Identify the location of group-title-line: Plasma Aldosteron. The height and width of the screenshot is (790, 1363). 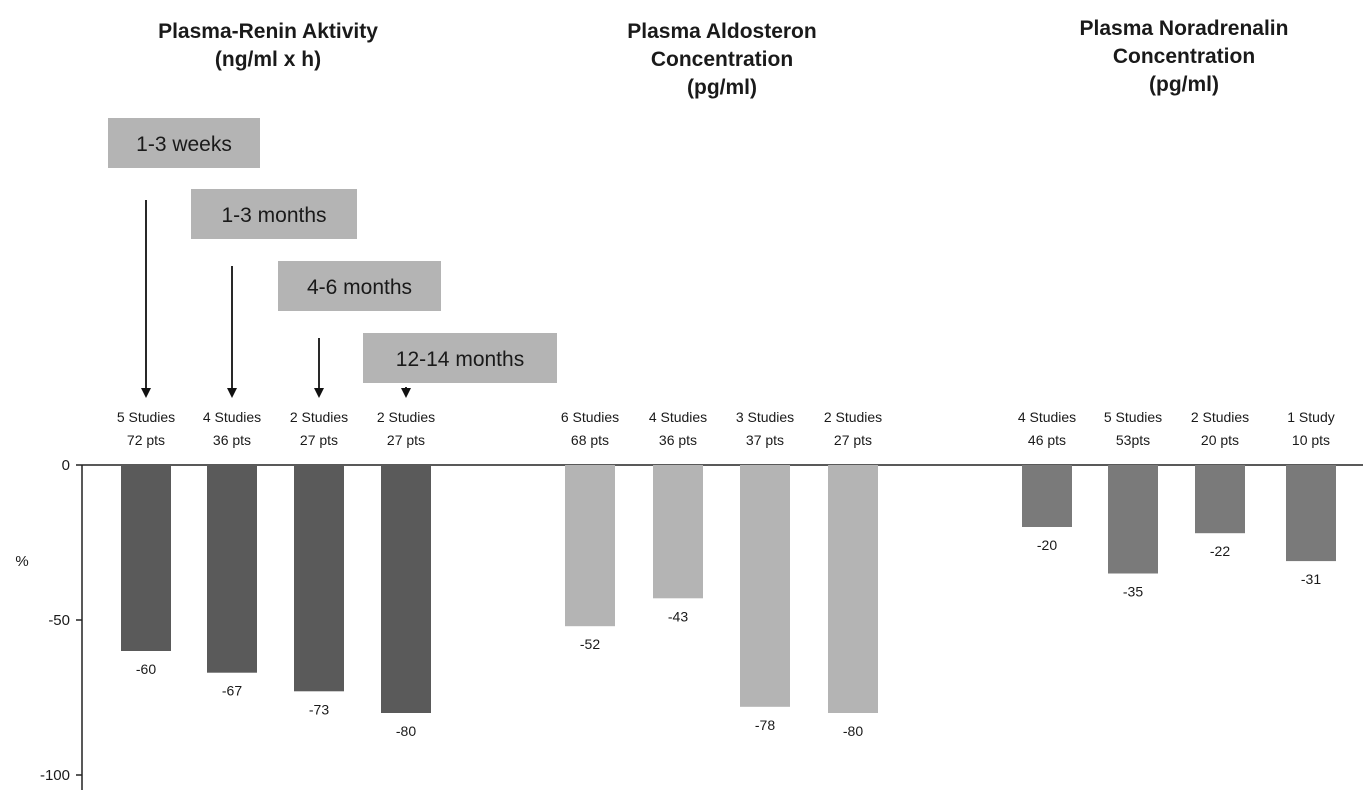
(721, 31).